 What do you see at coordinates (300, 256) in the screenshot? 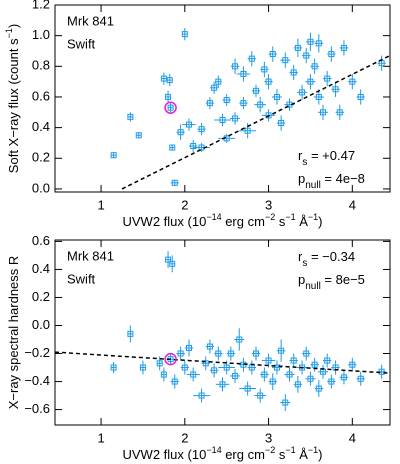
I see `stat-symbol: r` at bounding box center [300, 256].